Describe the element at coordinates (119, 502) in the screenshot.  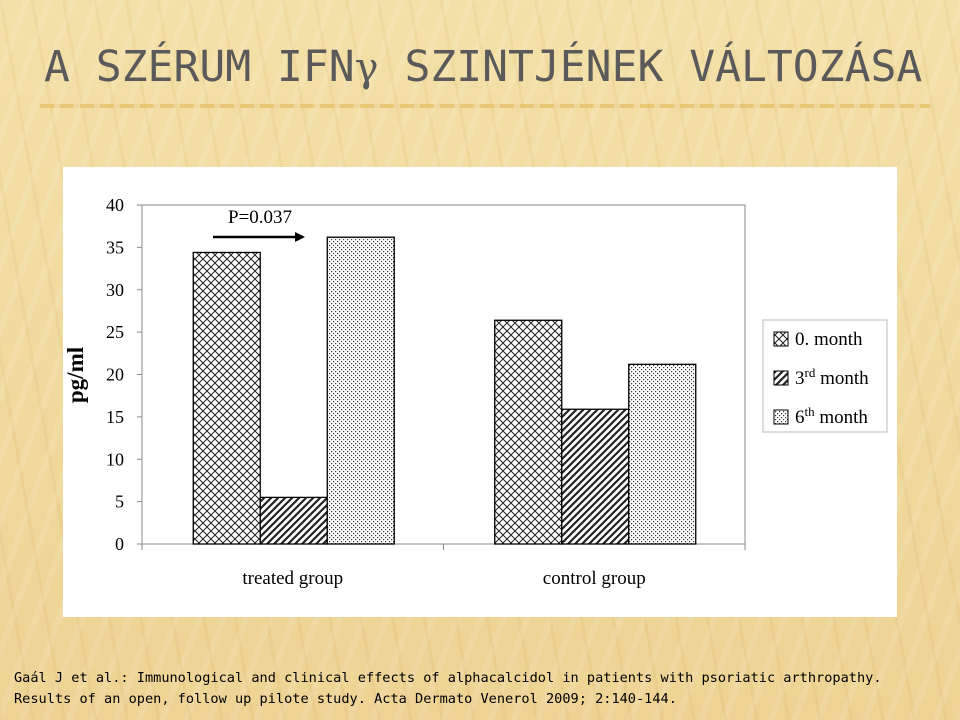
I see `y-tick-label: 5` at that location.